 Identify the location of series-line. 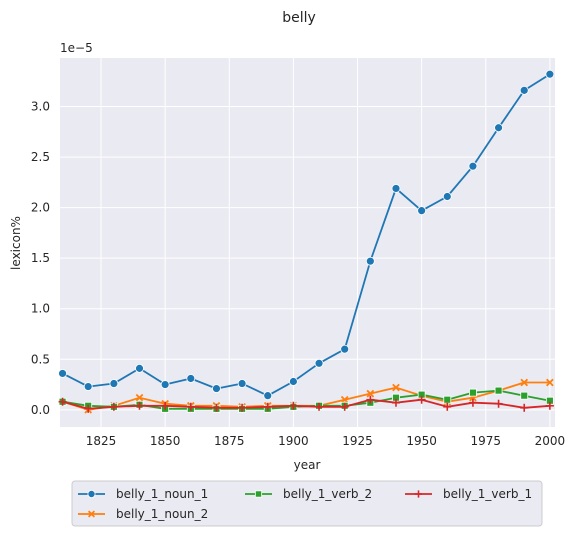
(306, 404).